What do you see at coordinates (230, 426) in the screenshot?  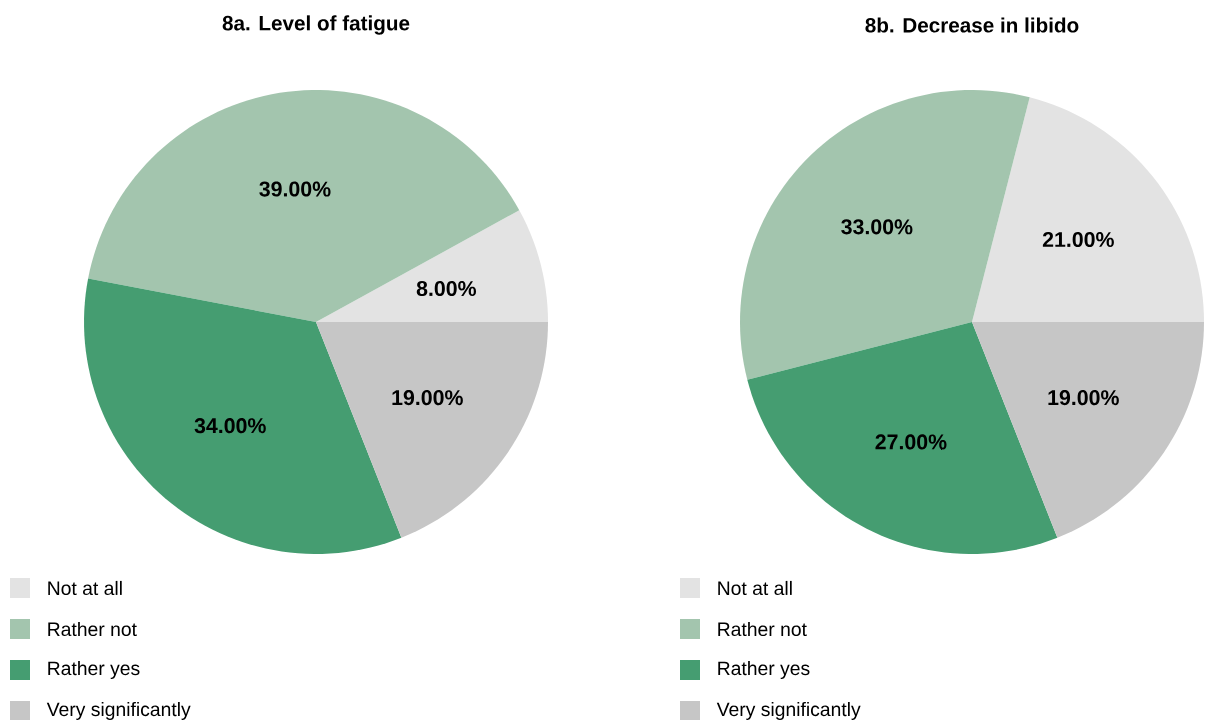 I see `data-label: 34.00%` at bounding box center [230, 426].